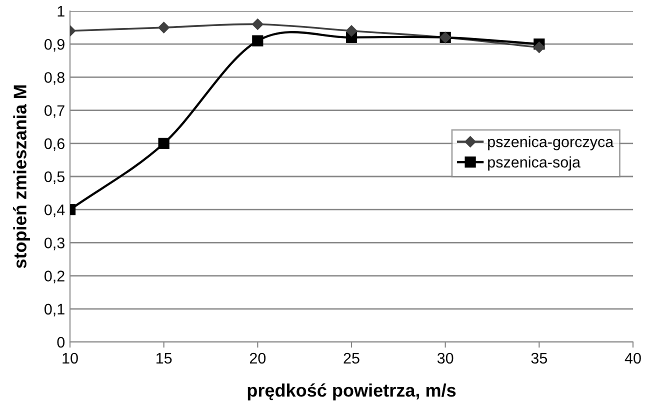 The width and height of the screenshot is (656, 405). What do you see at coordinates (70, 358) in the screenshot?
I see `x-tick-label: 10` at bounding box center [70, 358].